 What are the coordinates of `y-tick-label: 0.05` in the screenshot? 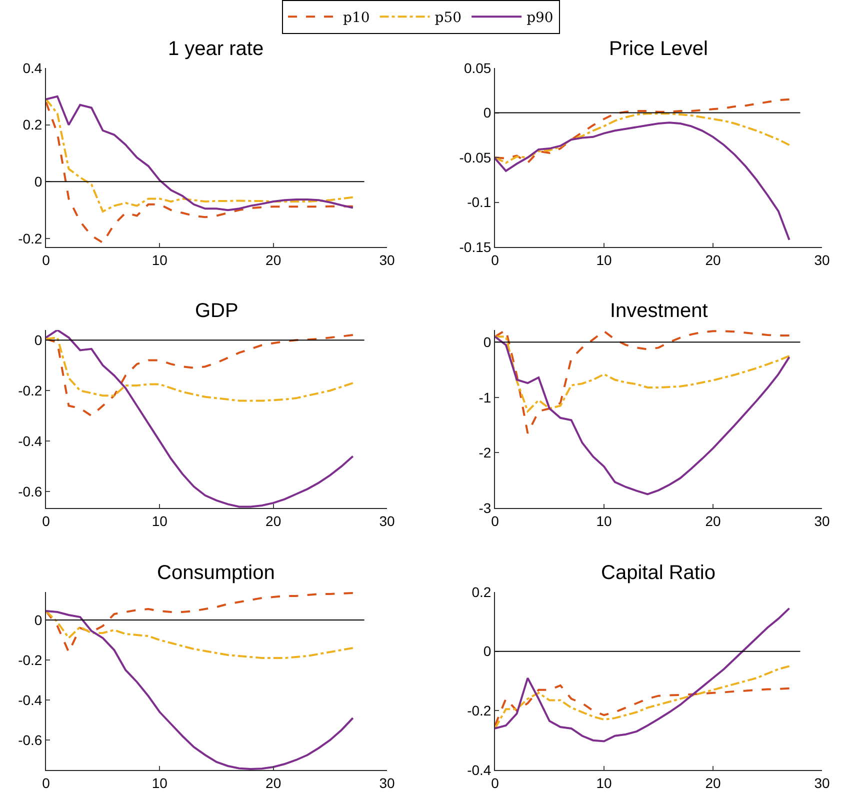 It's located at (478, 68).